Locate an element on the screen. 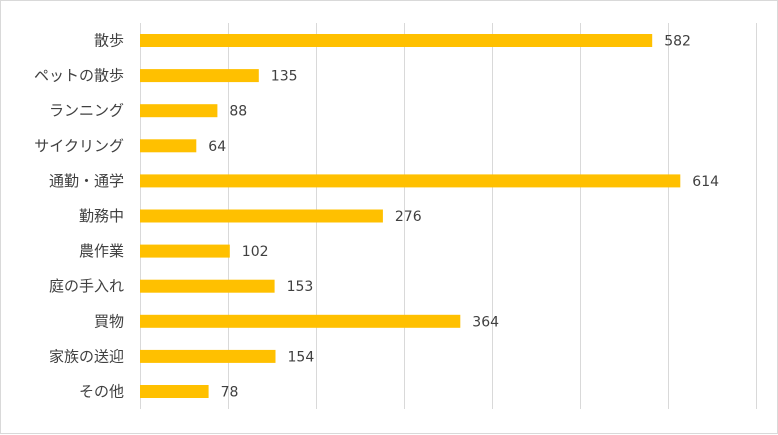  category-label-5: 勤務中 is located at coordinates (101, 216).